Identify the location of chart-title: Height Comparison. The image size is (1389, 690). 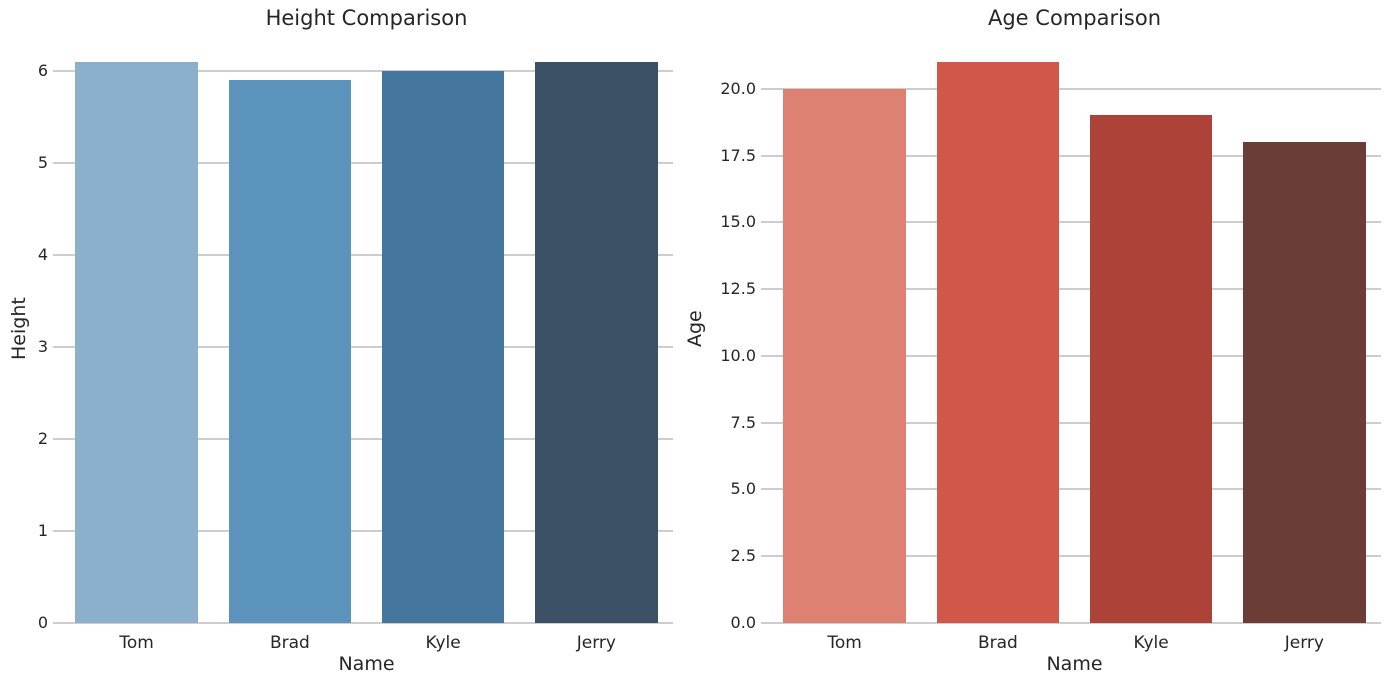
(366, 18).